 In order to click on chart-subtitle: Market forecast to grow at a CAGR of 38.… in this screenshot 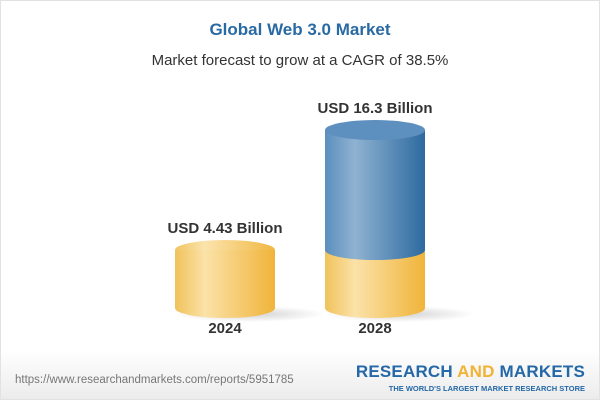, I will do `click(300, 60)`.